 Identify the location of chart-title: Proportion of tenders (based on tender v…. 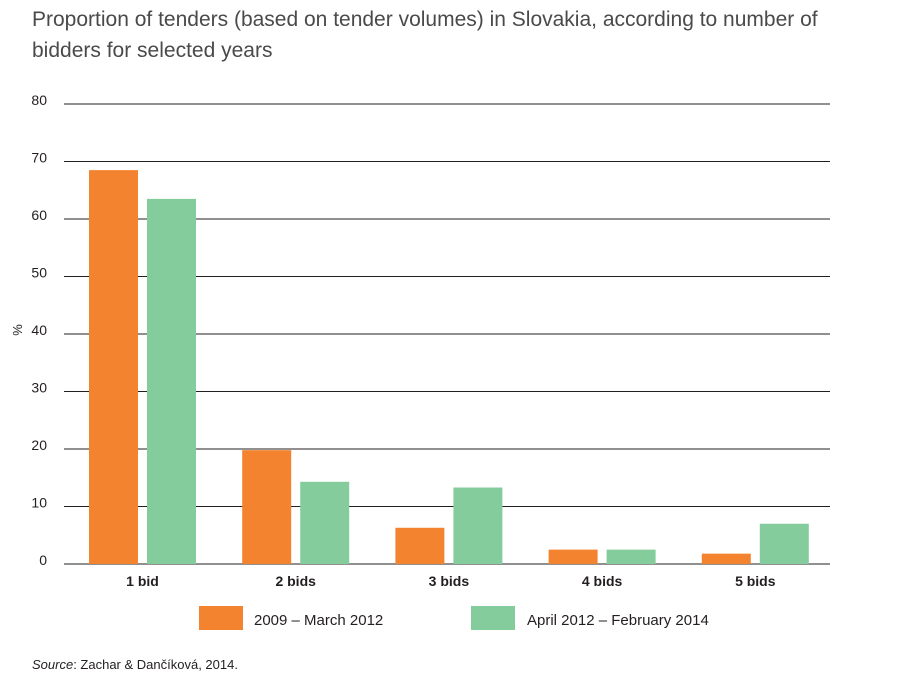
(425, 35).